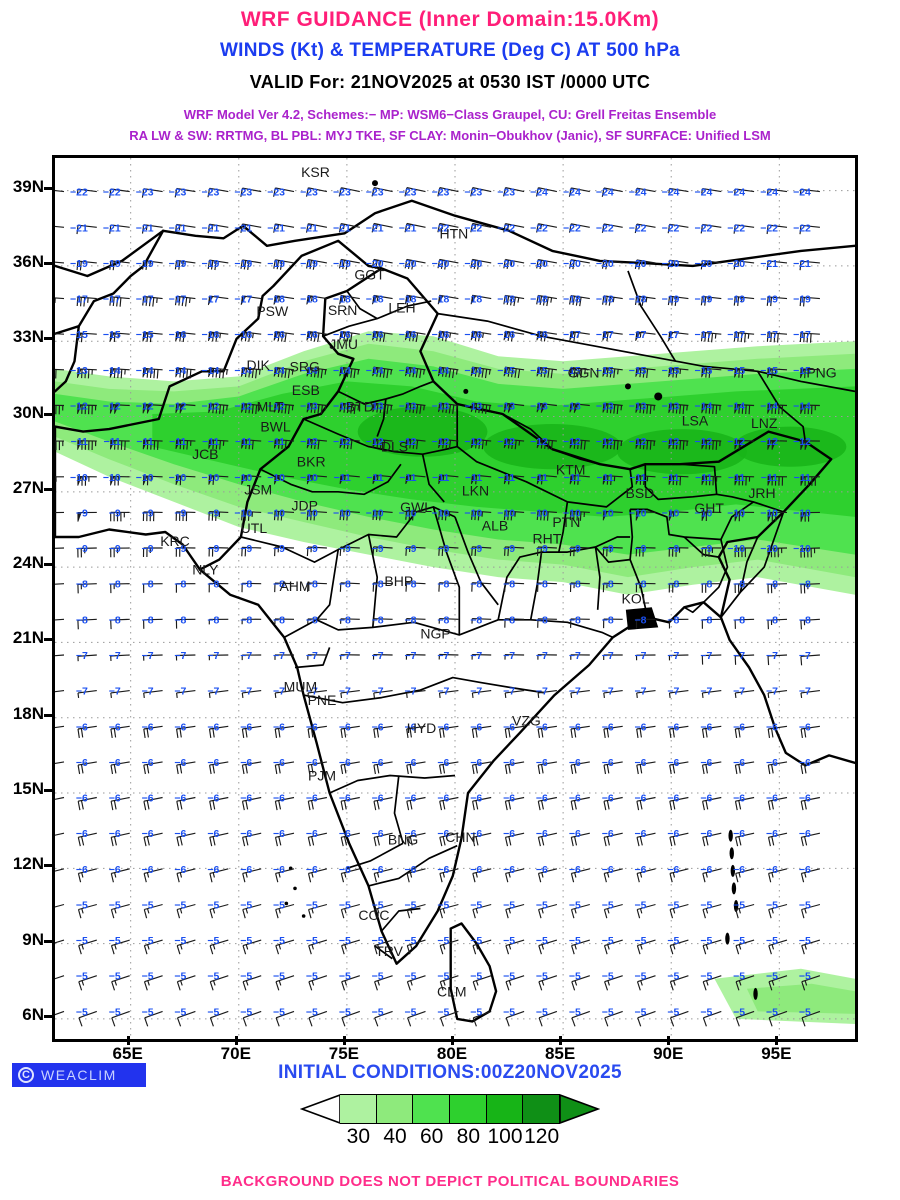 This screenshot has width=900, height=1200. I want to click on city-label-vzg: VZG, so click(526, 720).